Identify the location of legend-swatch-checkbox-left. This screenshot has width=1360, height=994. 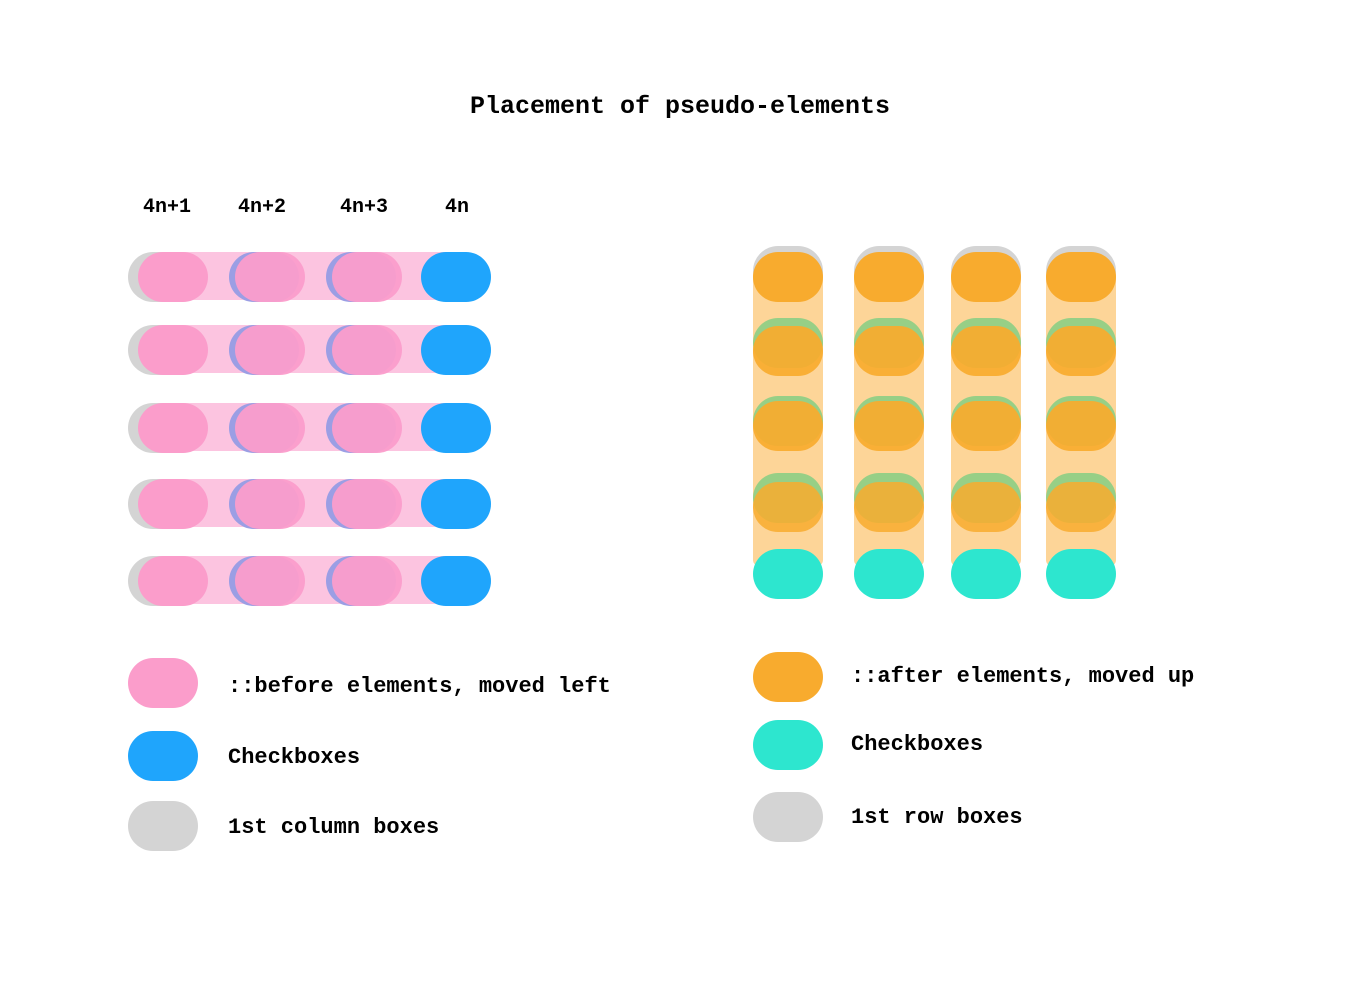
(163, 756).